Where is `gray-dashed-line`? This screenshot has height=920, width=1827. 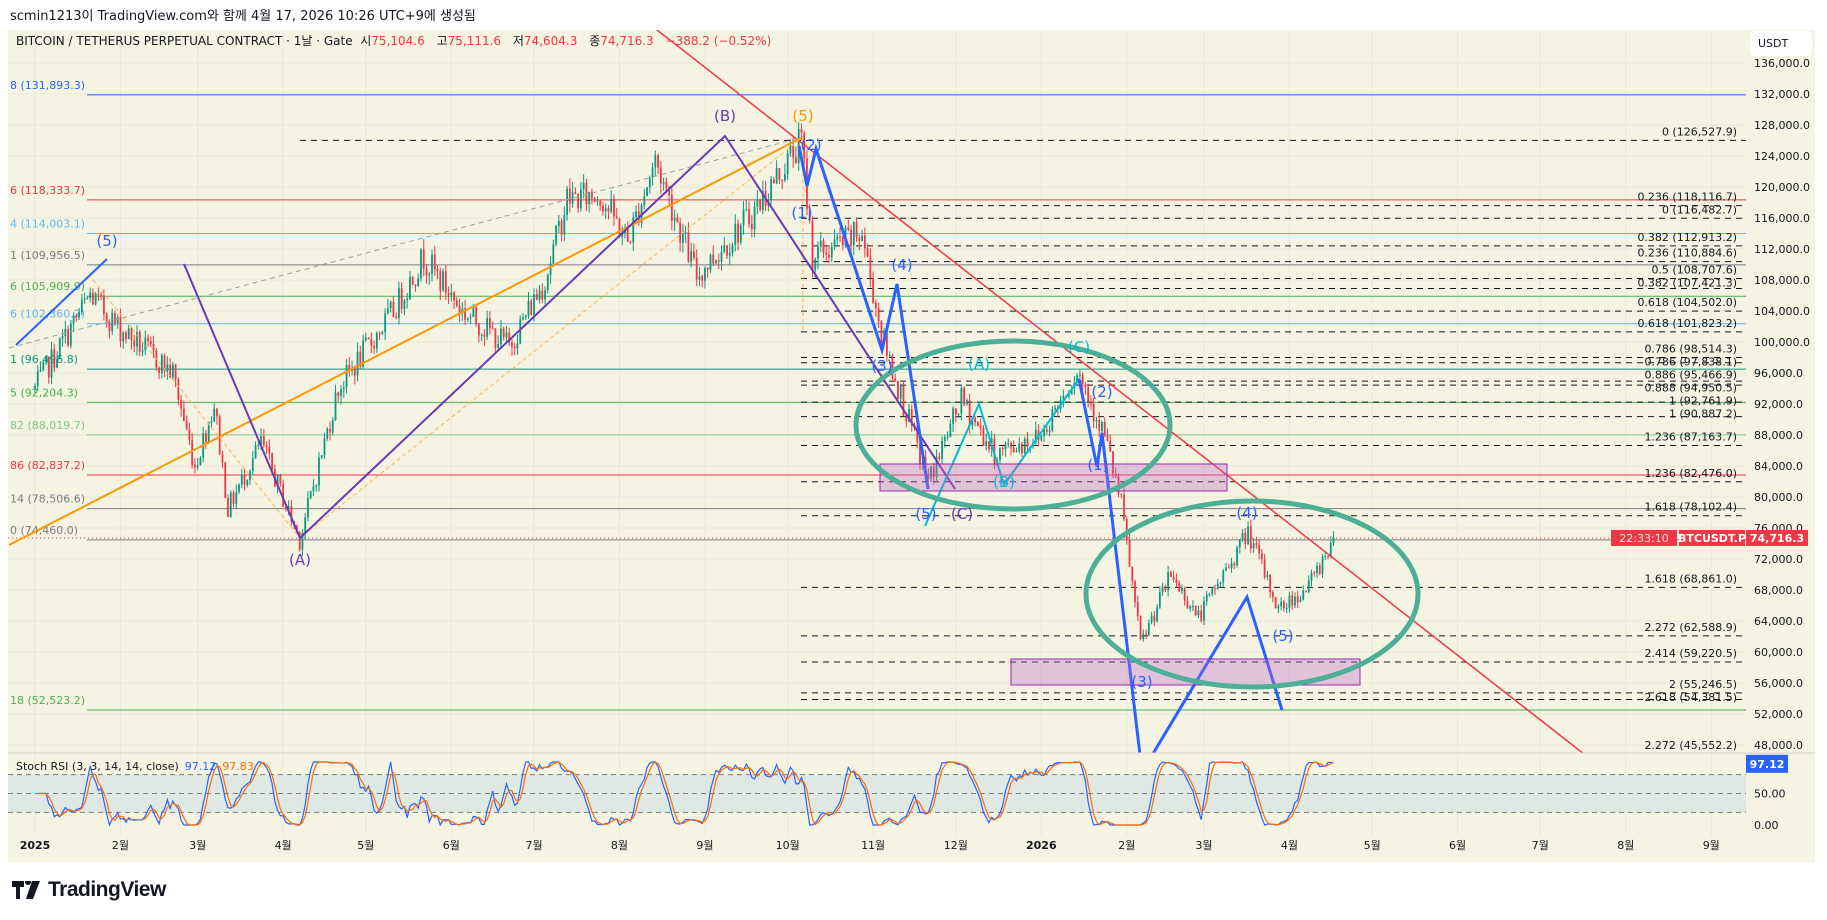
gray-dashed-line is located at coordinates (406, 242).